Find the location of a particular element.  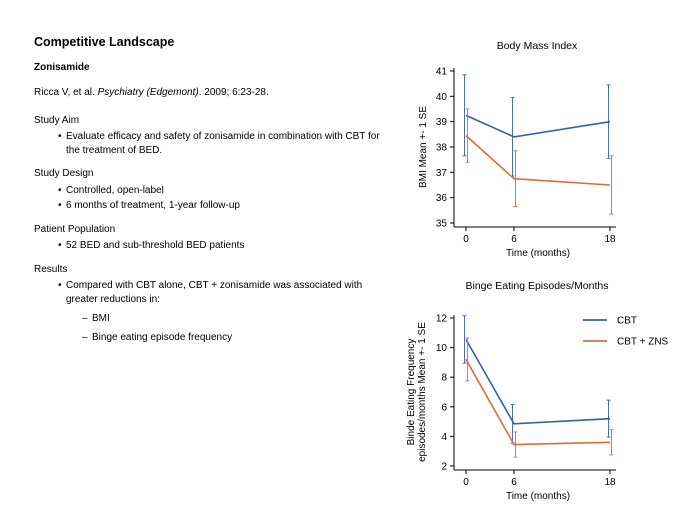

bullet-item: Controlled, open-label is located at coordinates (226, 191).